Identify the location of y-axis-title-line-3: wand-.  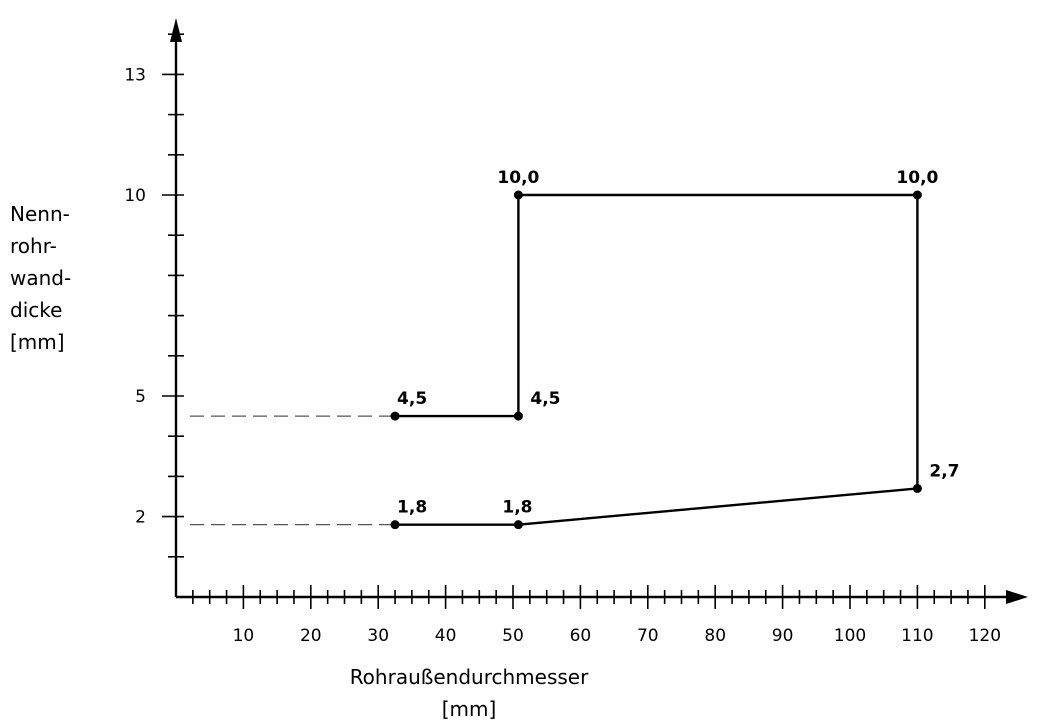
(40, 278).